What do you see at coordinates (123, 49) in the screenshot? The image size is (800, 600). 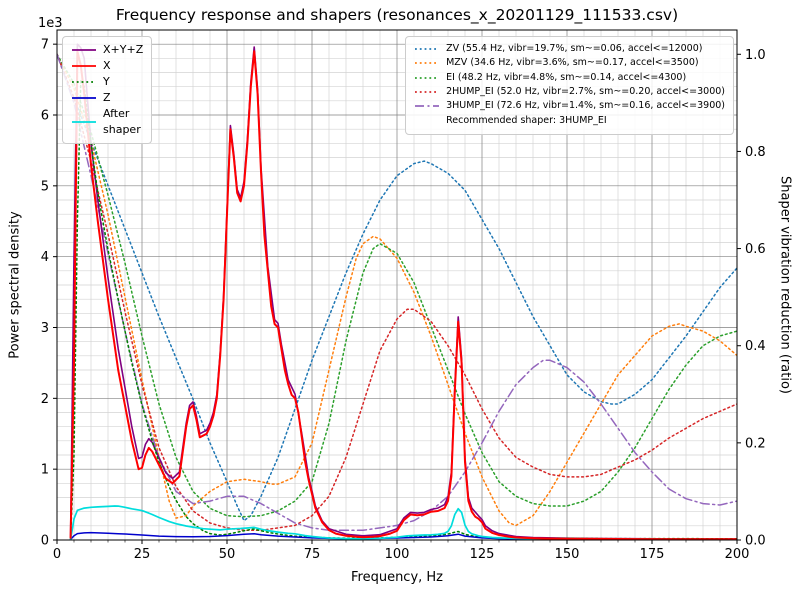 I see `legend-item-label: X+Y+Z` at bounding box center [123, 49].